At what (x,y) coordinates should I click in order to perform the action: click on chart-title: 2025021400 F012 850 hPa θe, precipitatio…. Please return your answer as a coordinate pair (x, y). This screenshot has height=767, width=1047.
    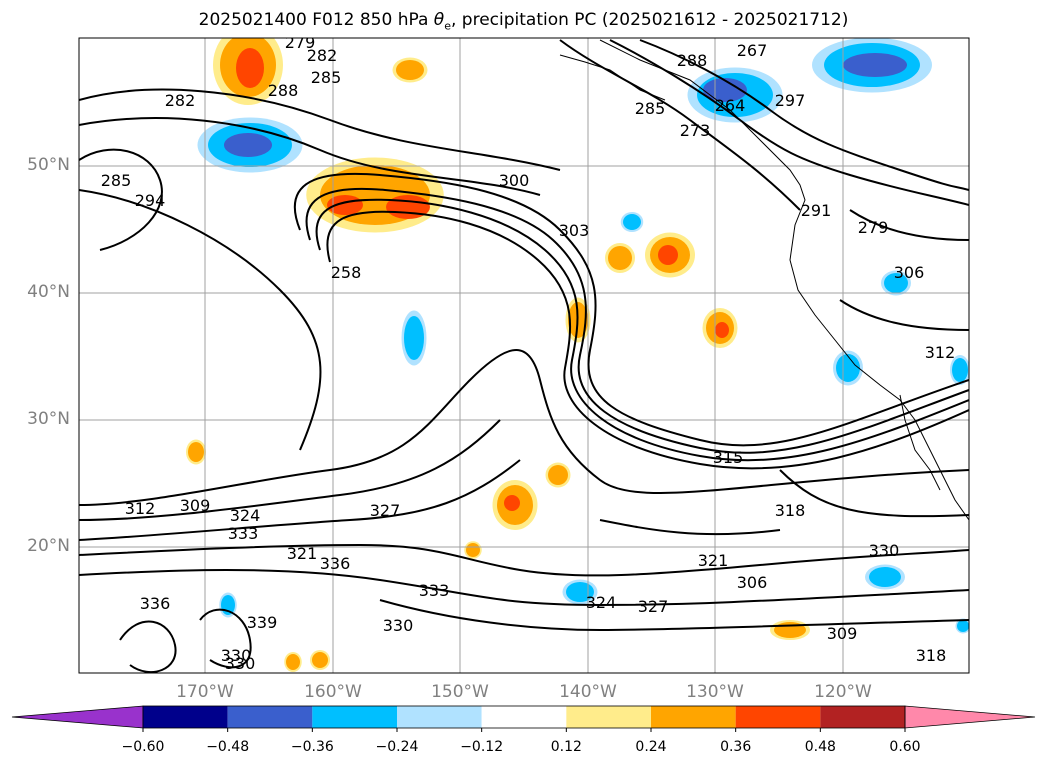
    Looking at the image, I should click on (523, 21).